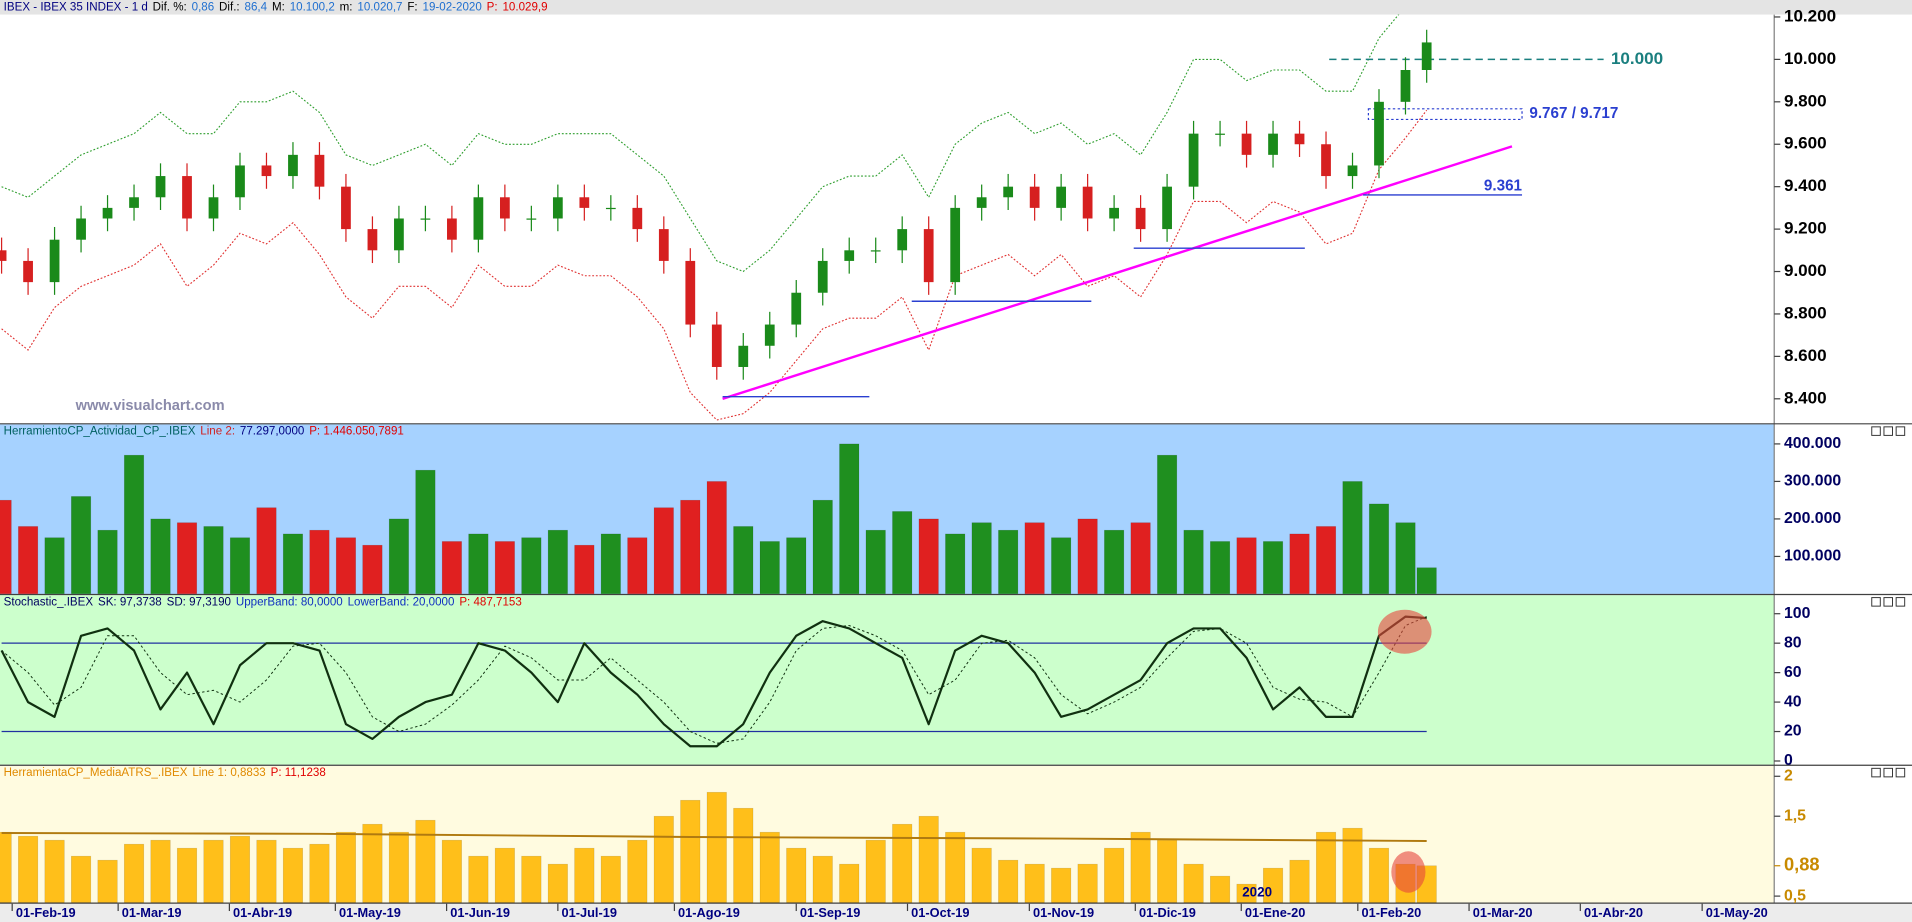  Describe the element at coordinates (356, 432) in the screenshot. I see `panel-title-part: P: 1.446.050,7891` at that location.